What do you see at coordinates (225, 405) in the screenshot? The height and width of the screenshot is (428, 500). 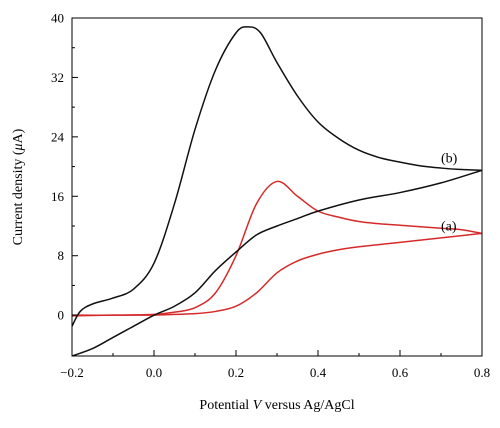 I see `x-axis-title-part: Potential` at bounding box center [225, 405].